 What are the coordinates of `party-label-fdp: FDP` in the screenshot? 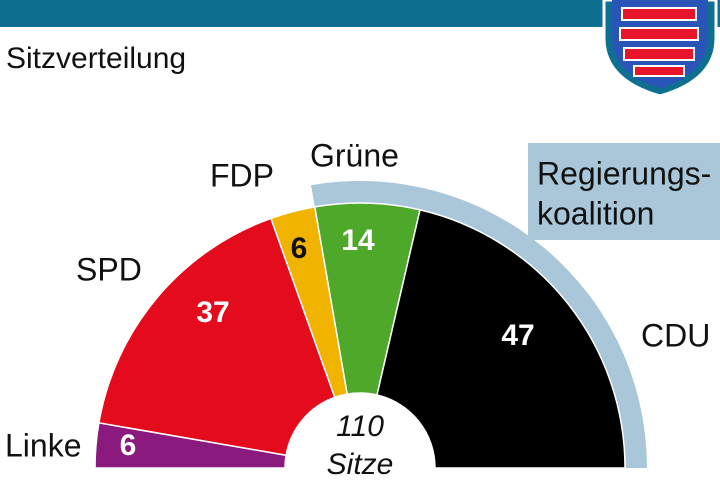 It's located at (242, 175).